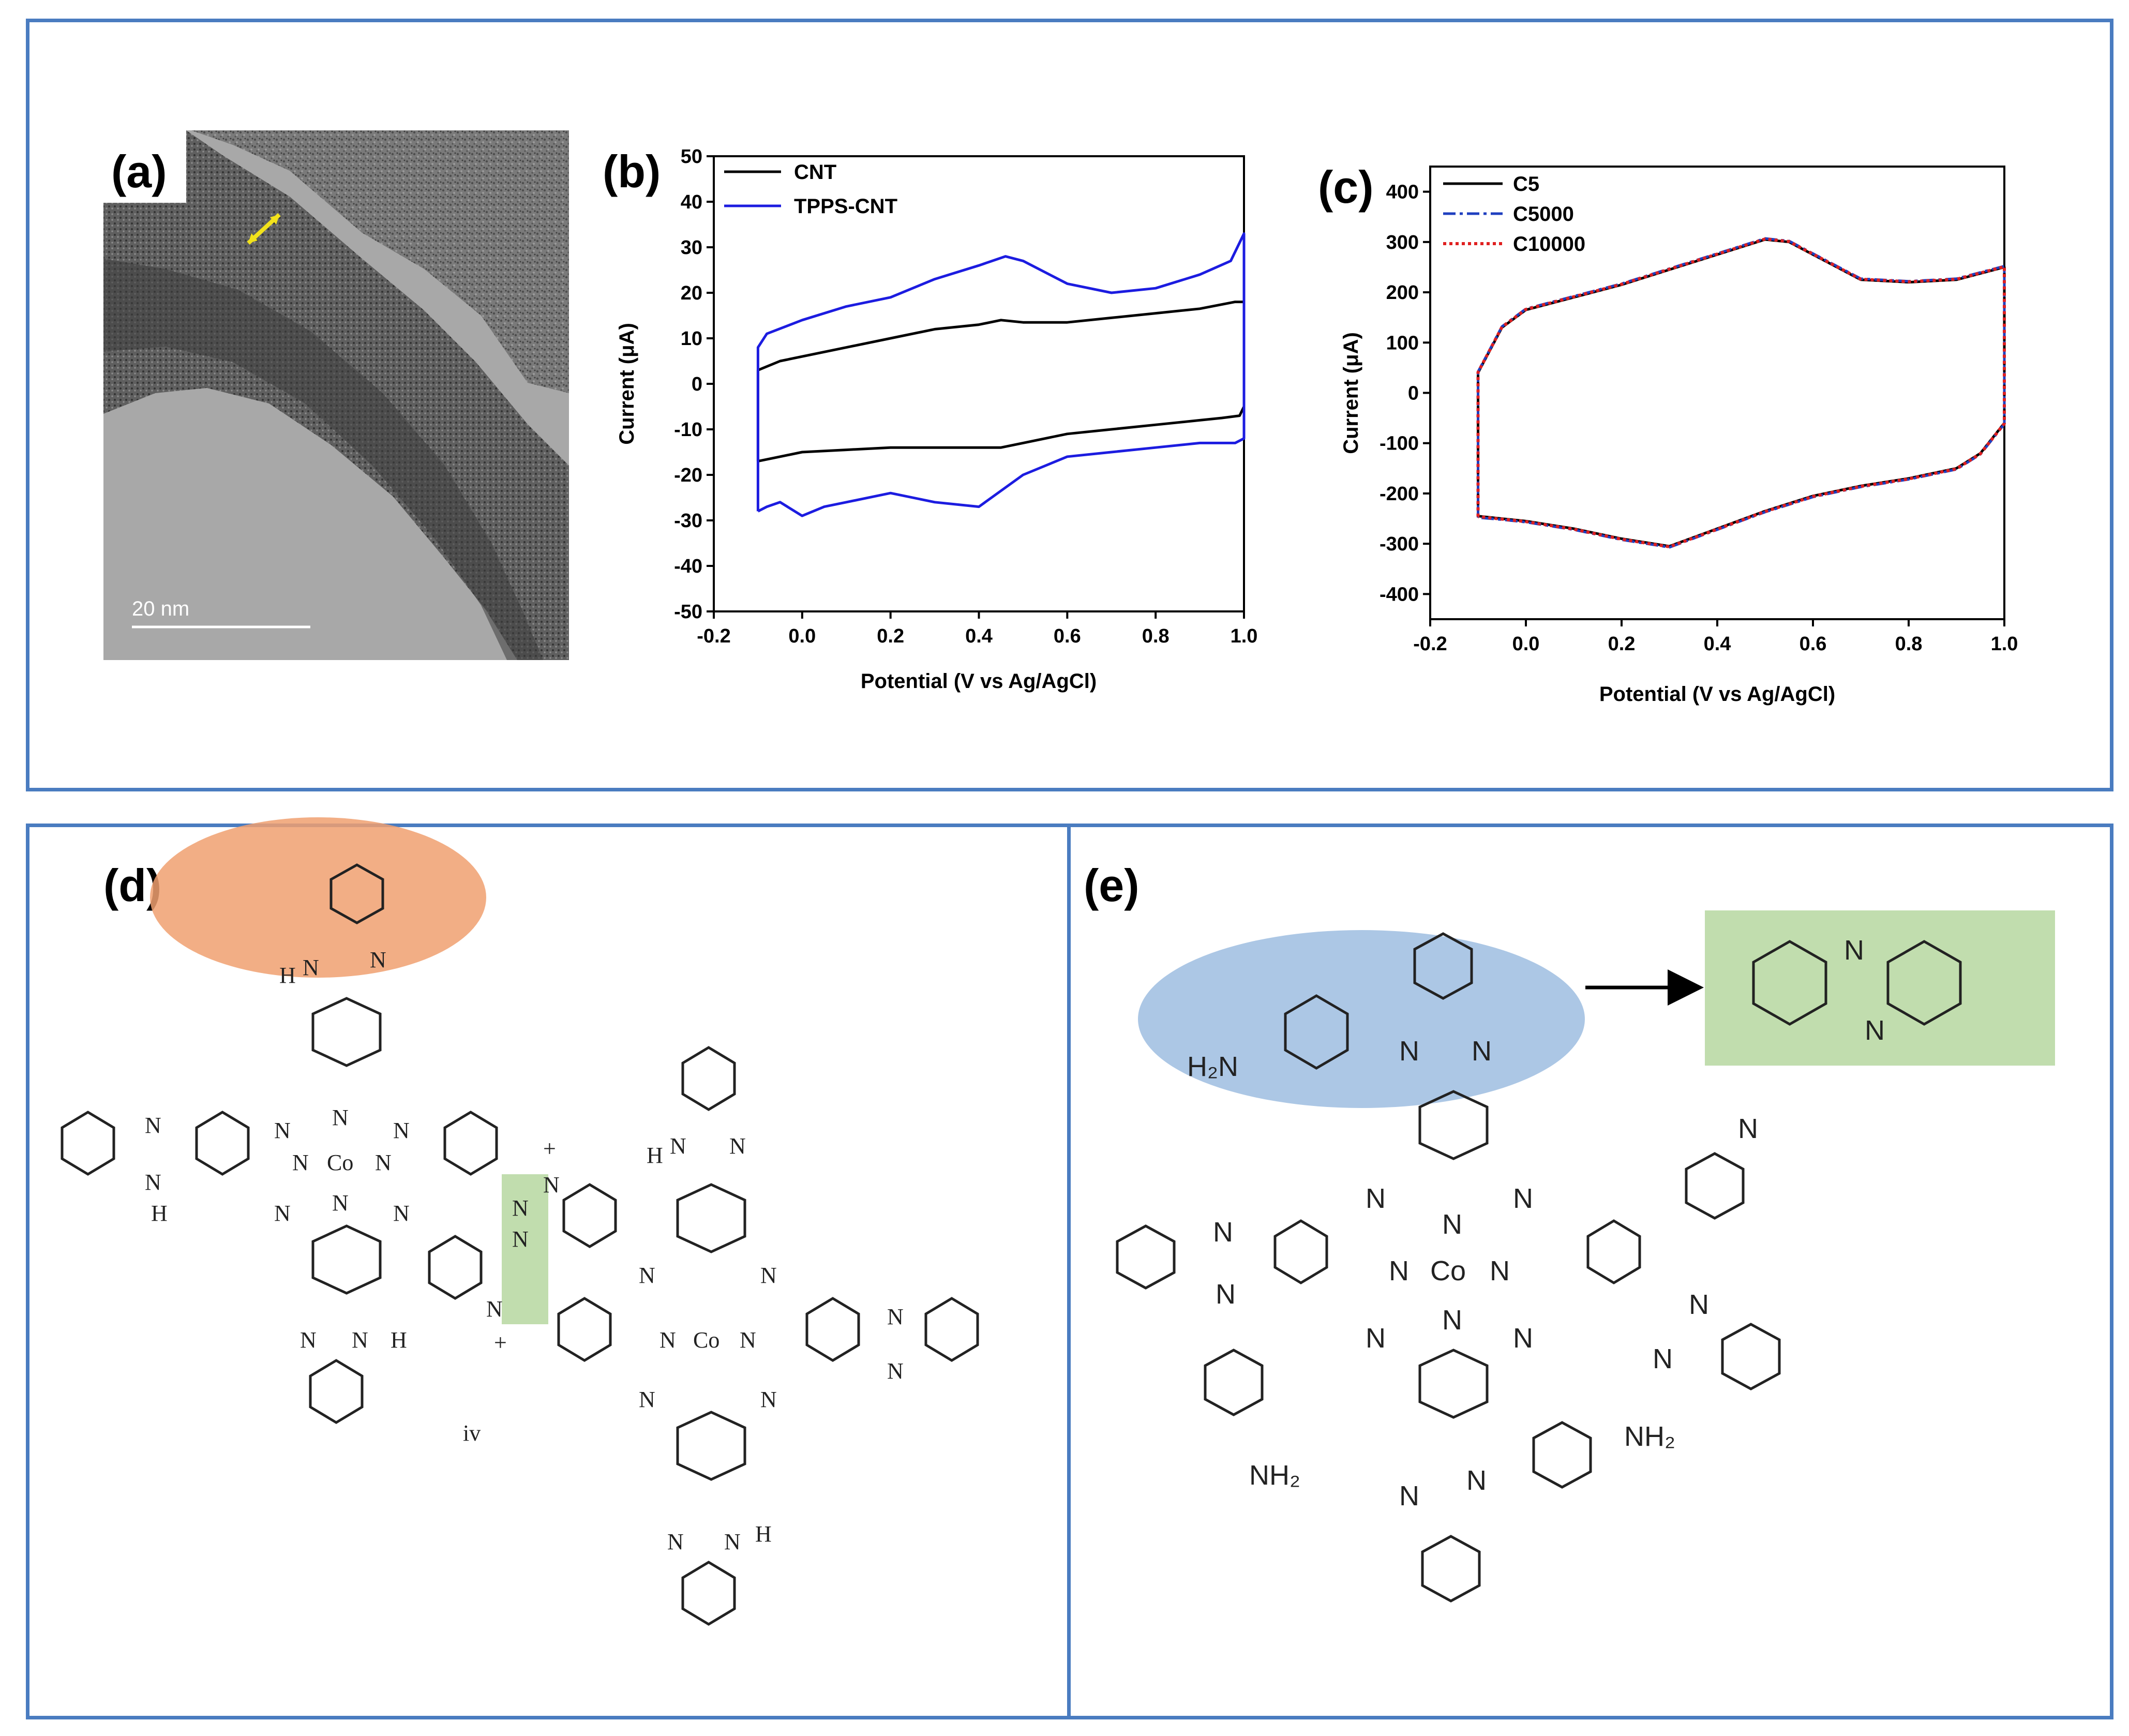  I want to click on chem-n-e-4: N, so click(1523, 1198).